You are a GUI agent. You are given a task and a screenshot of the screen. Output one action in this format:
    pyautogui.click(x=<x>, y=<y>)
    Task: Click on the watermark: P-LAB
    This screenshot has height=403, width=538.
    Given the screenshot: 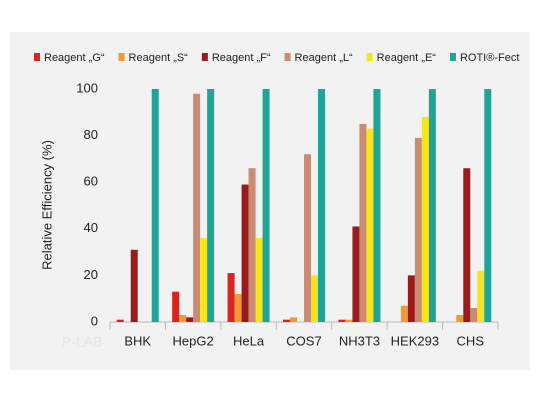 What is the action you would take?
    pyautogui.click(x=82, y=342)
    